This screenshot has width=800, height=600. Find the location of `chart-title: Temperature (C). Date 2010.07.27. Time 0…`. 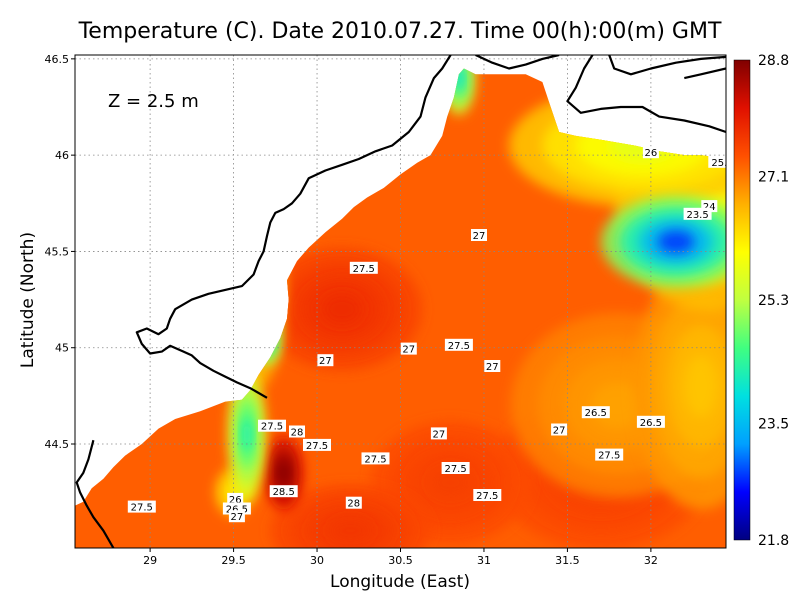

chart-title: Temperature (C). Date 2010.07.27. Time 0… is located at coordinates (400, 31).